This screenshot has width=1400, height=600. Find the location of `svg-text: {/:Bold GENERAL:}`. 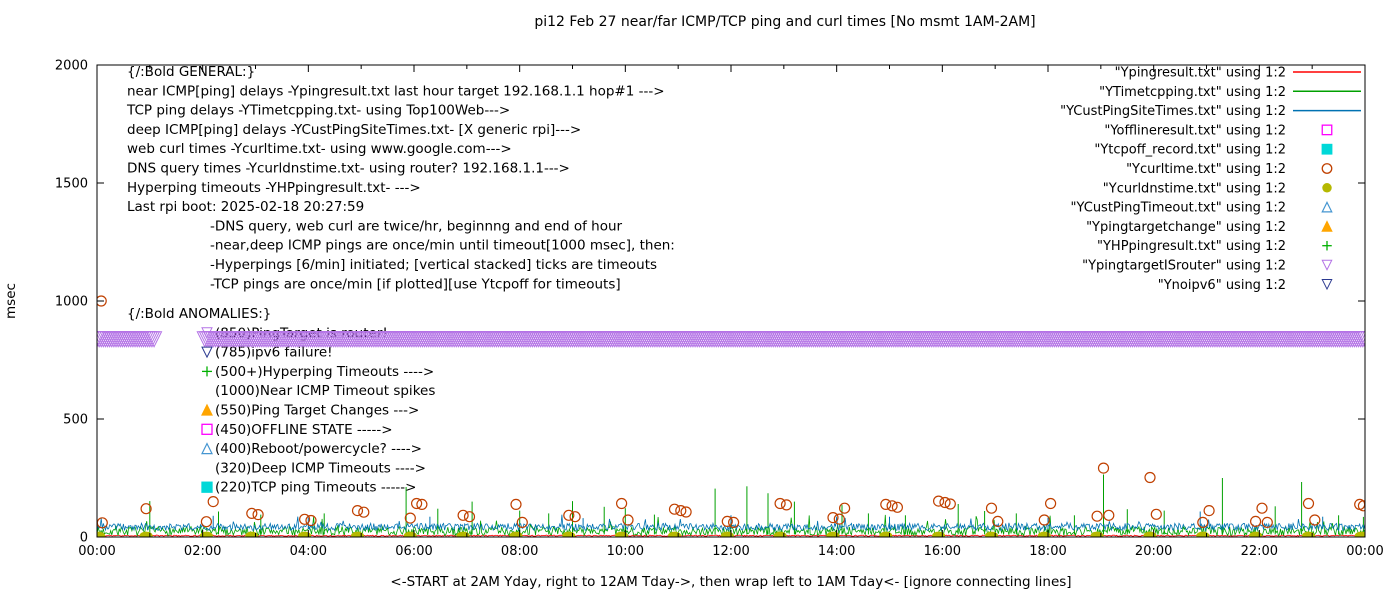

svg-text: {/:Bold GENERAL:} is located at coordinates (191, 72).